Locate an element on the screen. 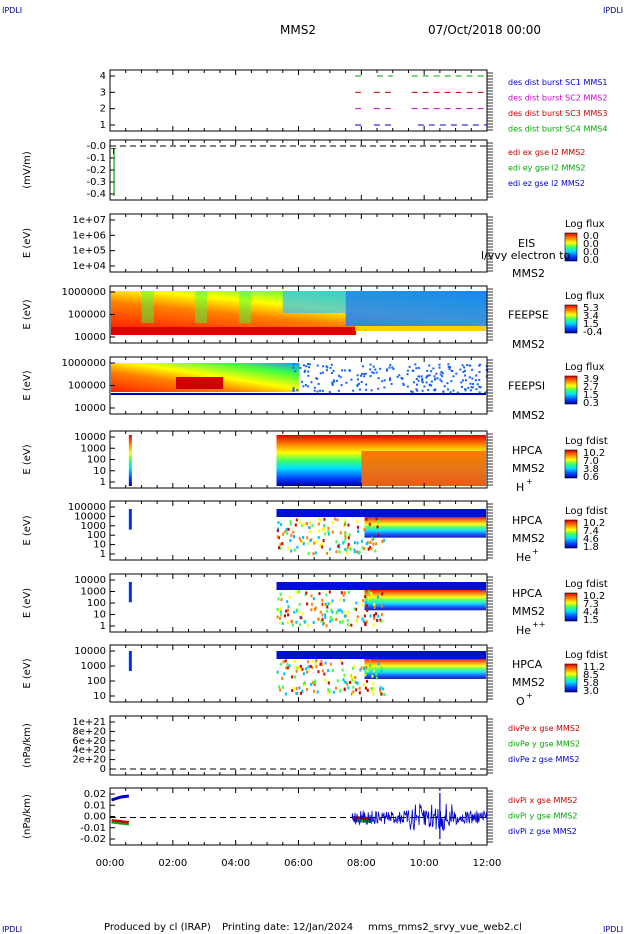 The height and width of the screenshot is (934, 630). colorbar-tick-label: 3.9 is located at coordinates (591, 379).